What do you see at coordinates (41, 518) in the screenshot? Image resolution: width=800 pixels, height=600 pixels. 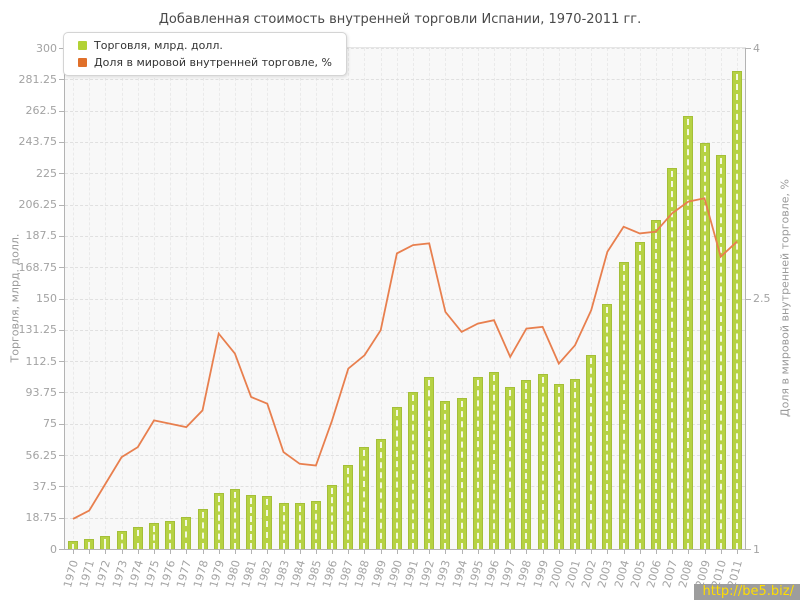 I see `y-axis-left-tick-label: 18.75` at bounding box center [41, 518].